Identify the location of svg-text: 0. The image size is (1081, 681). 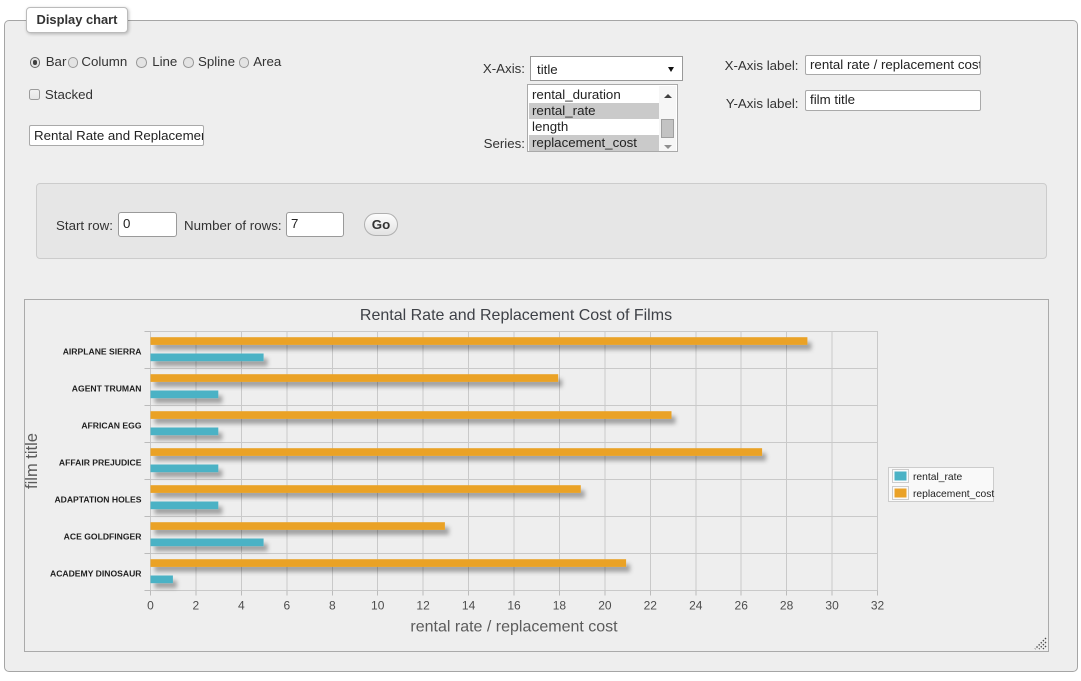
(150, 606).